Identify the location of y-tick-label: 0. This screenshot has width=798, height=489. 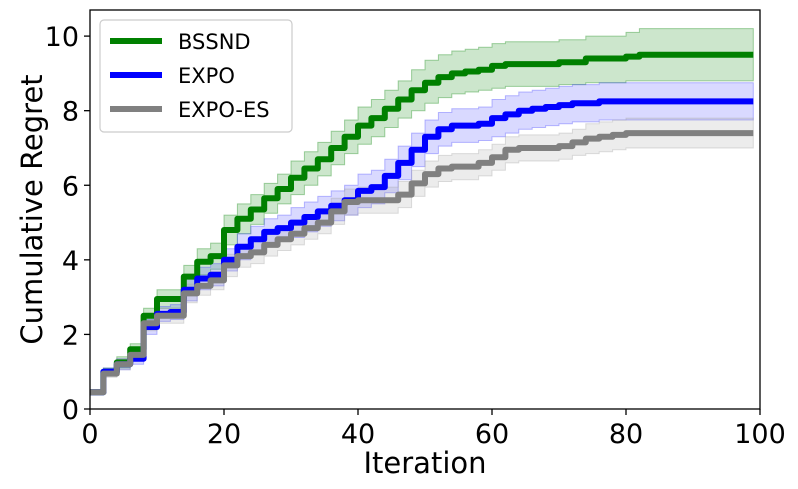
(70, 410).